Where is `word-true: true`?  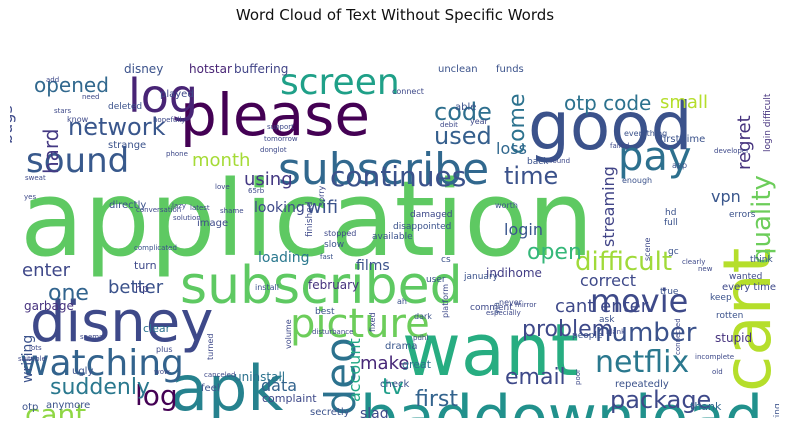
word-true: true is located at coordinates (669, 292).